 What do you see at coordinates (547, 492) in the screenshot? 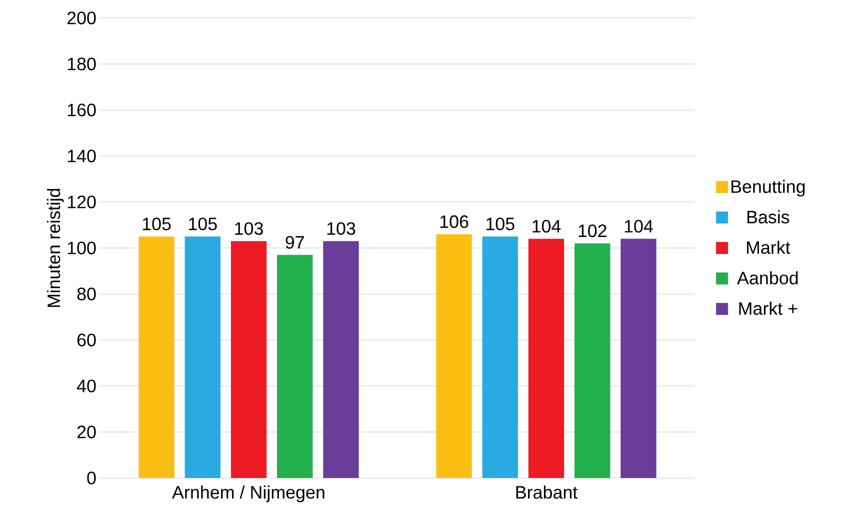
I see `x-tick-label: Brabant` at bounding box center [547, 492].